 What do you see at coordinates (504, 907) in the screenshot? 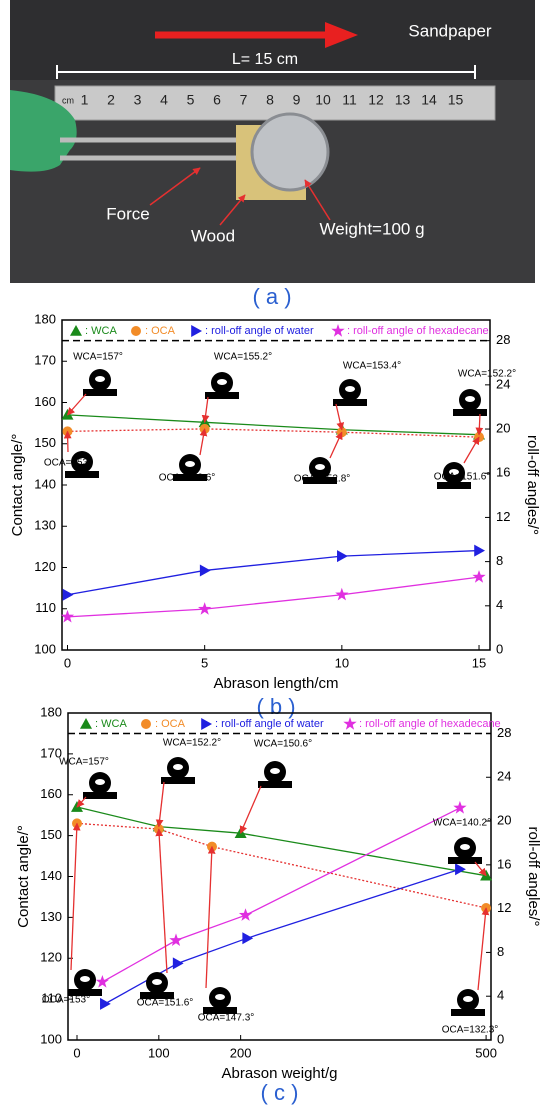
I see `y2-tick-label: 12` at bounding box center [504, 907].